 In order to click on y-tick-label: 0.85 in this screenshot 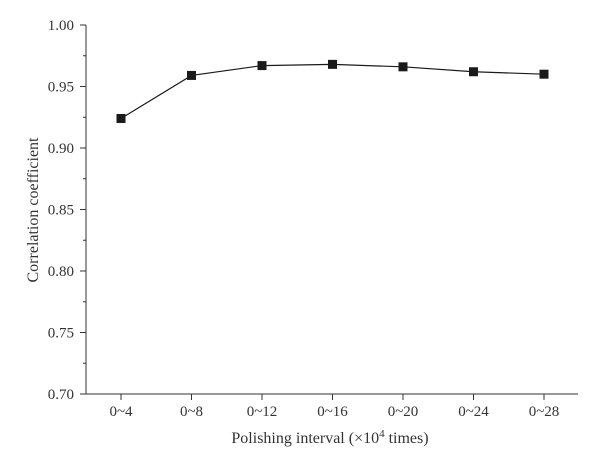, I will do `click(61, 211)`.